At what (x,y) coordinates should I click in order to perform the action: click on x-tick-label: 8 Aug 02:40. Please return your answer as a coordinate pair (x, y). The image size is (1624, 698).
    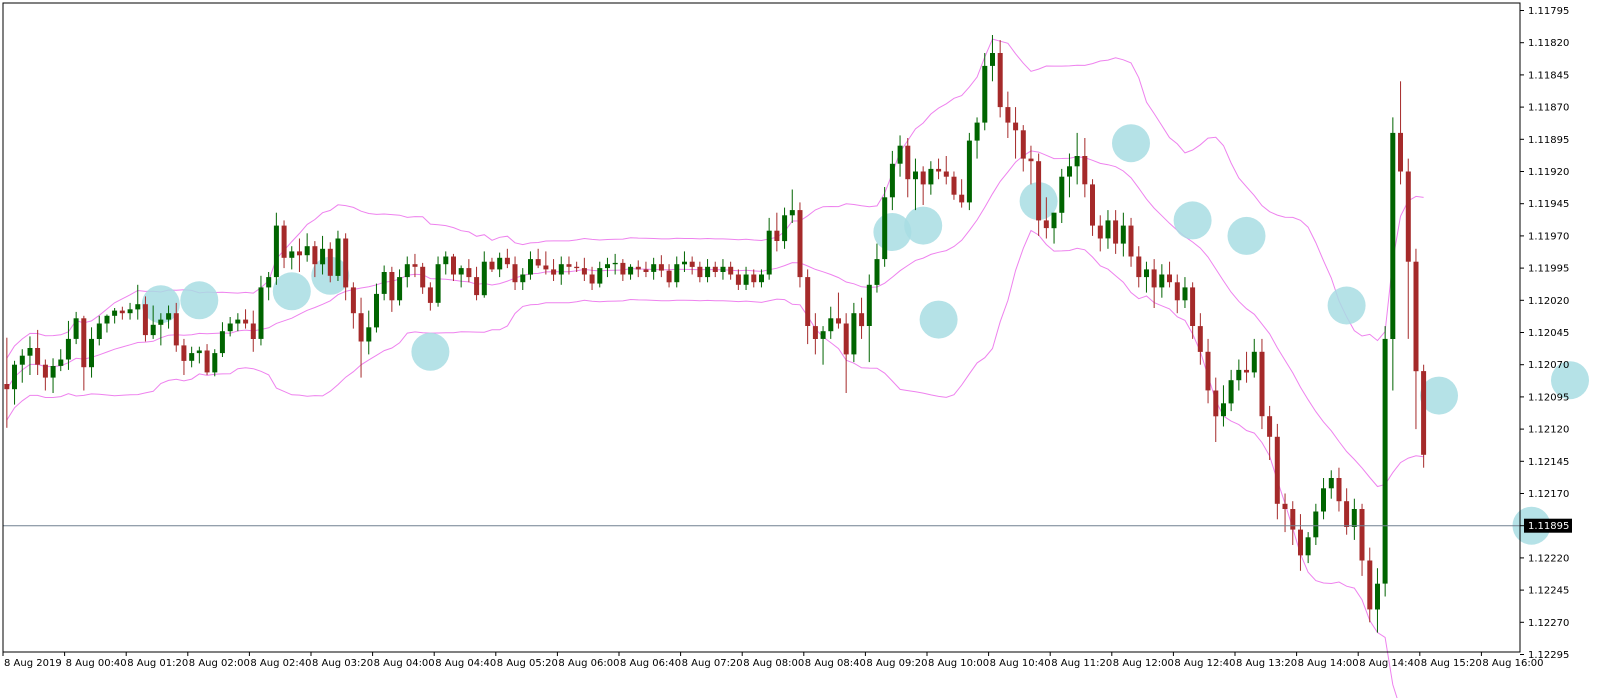
    Looking at the image, I should click on (280, 663).